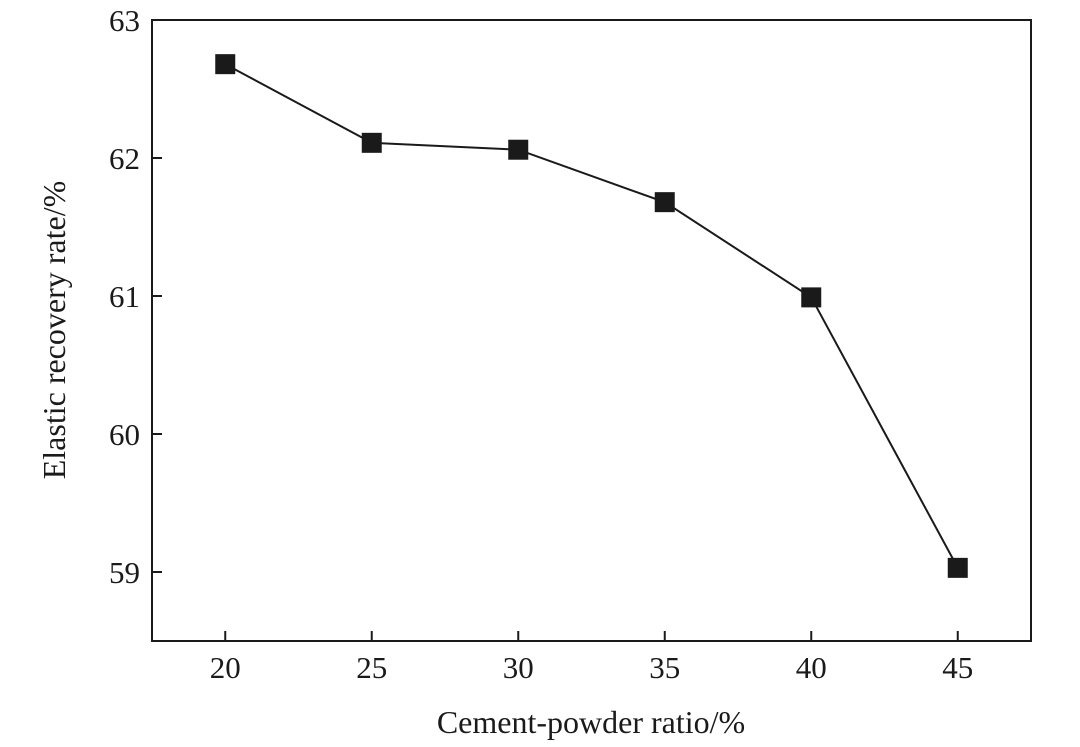  What do you see at coordinates (124, 296) in the screenshot?
I see `y-tick-label: 61` at bounding box center [124, 296].